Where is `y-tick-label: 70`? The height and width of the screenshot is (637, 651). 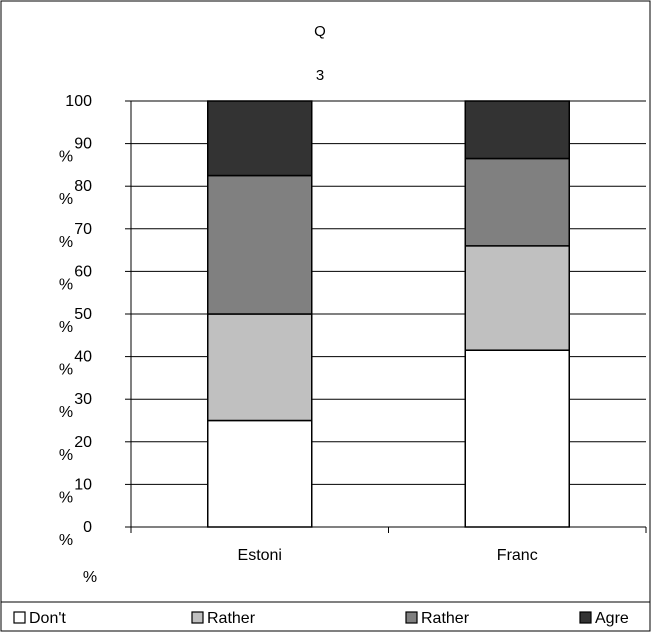
y-tick-label: 70 is located at coordinates (83, 229).